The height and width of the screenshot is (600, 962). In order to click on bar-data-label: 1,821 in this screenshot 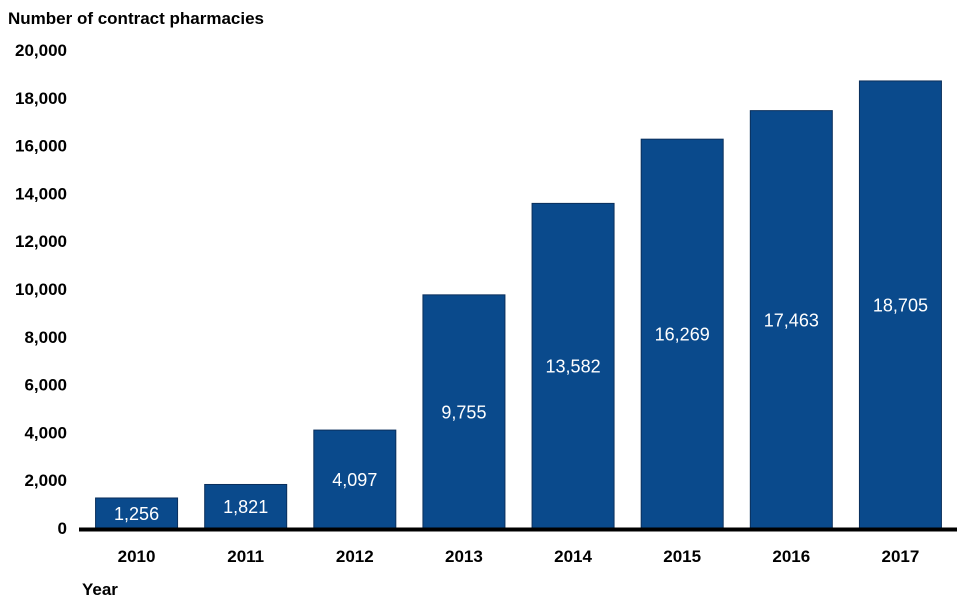, I will do `click(245, 507)`.